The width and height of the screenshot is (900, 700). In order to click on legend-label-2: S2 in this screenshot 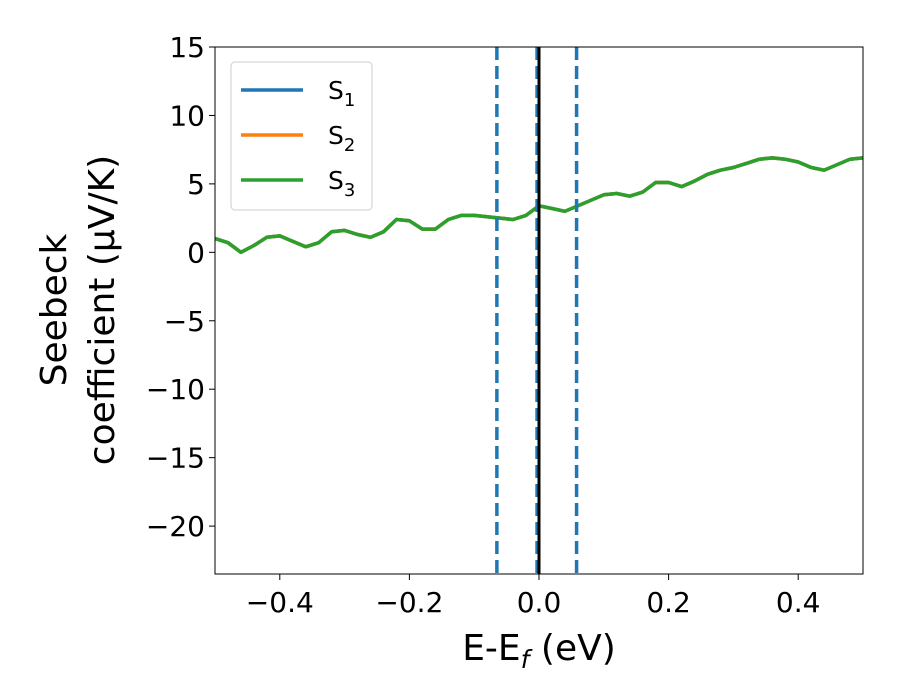, I will do `click(341, 138)`.